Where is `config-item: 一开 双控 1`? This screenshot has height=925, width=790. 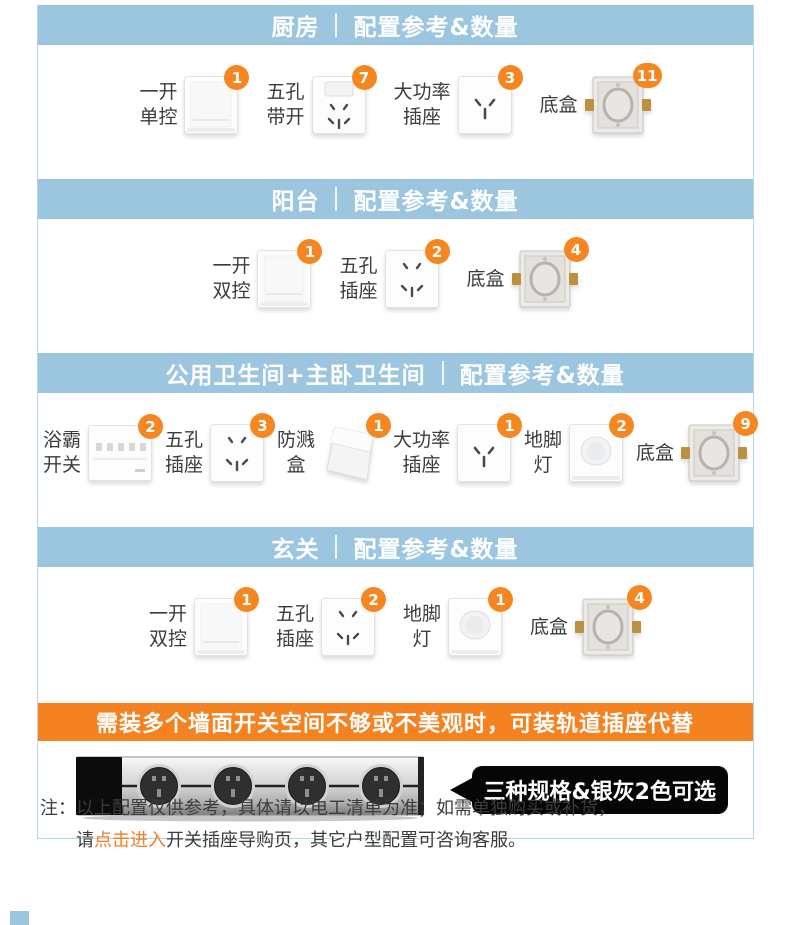 config-item: 一开 双控 1 is located at coordinates (203, 621).